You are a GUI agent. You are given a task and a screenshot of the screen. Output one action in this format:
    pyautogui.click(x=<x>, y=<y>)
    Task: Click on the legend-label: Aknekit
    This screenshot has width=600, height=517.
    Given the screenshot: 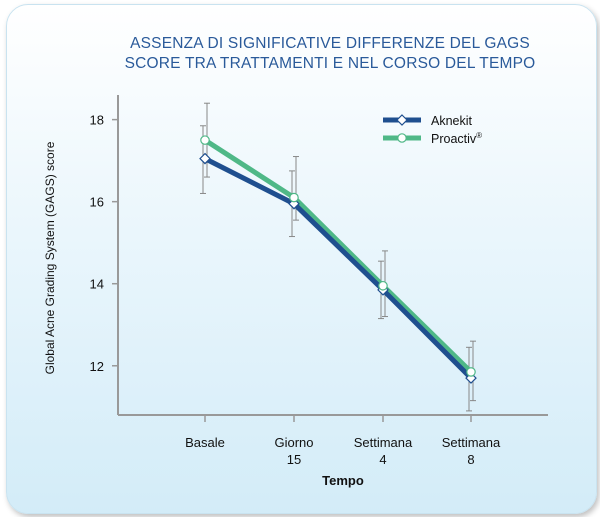 What is the action you would take?
    pyautogui.click(x=452, y=121)
    